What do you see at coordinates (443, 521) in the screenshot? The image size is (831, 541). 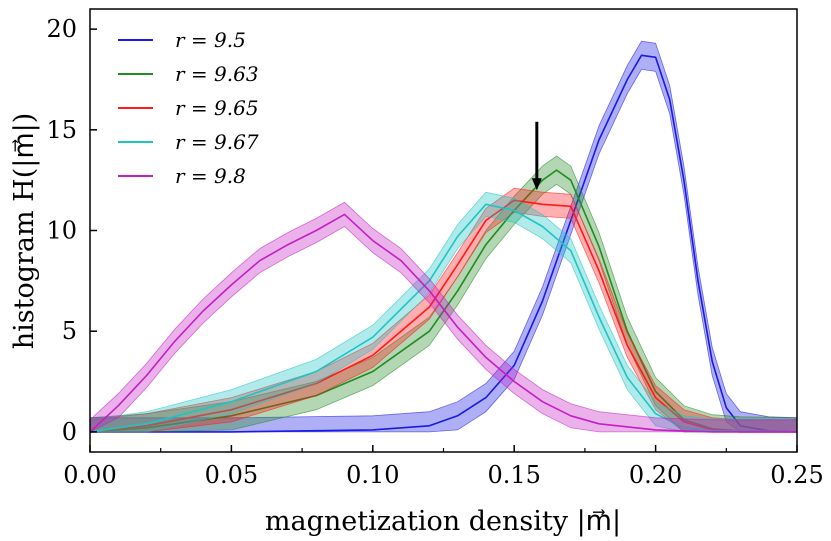 I see `x-axis-label: magnetization density |m⃗|` at bounding box center [443, 521].